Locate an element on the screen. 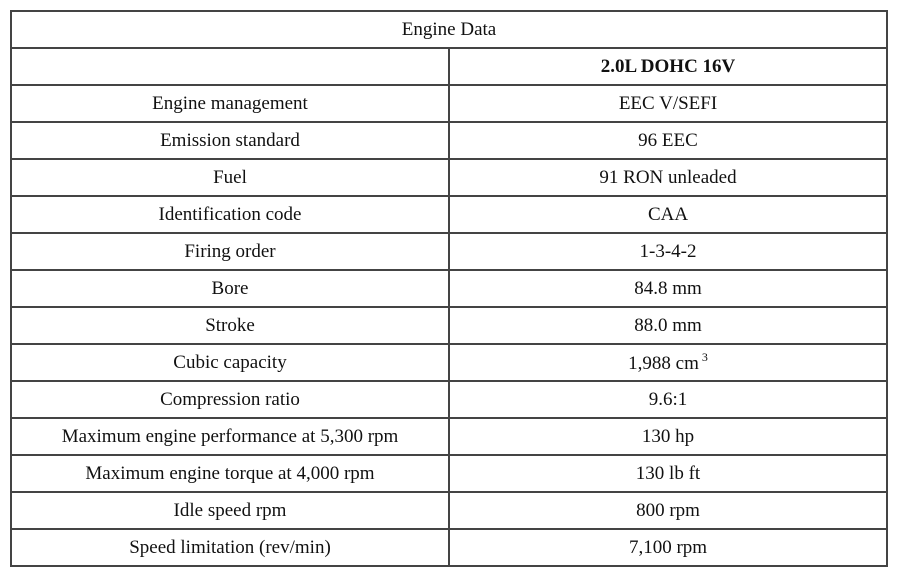  value-text: 7,100 rpm is located at coordinates (668, 547).